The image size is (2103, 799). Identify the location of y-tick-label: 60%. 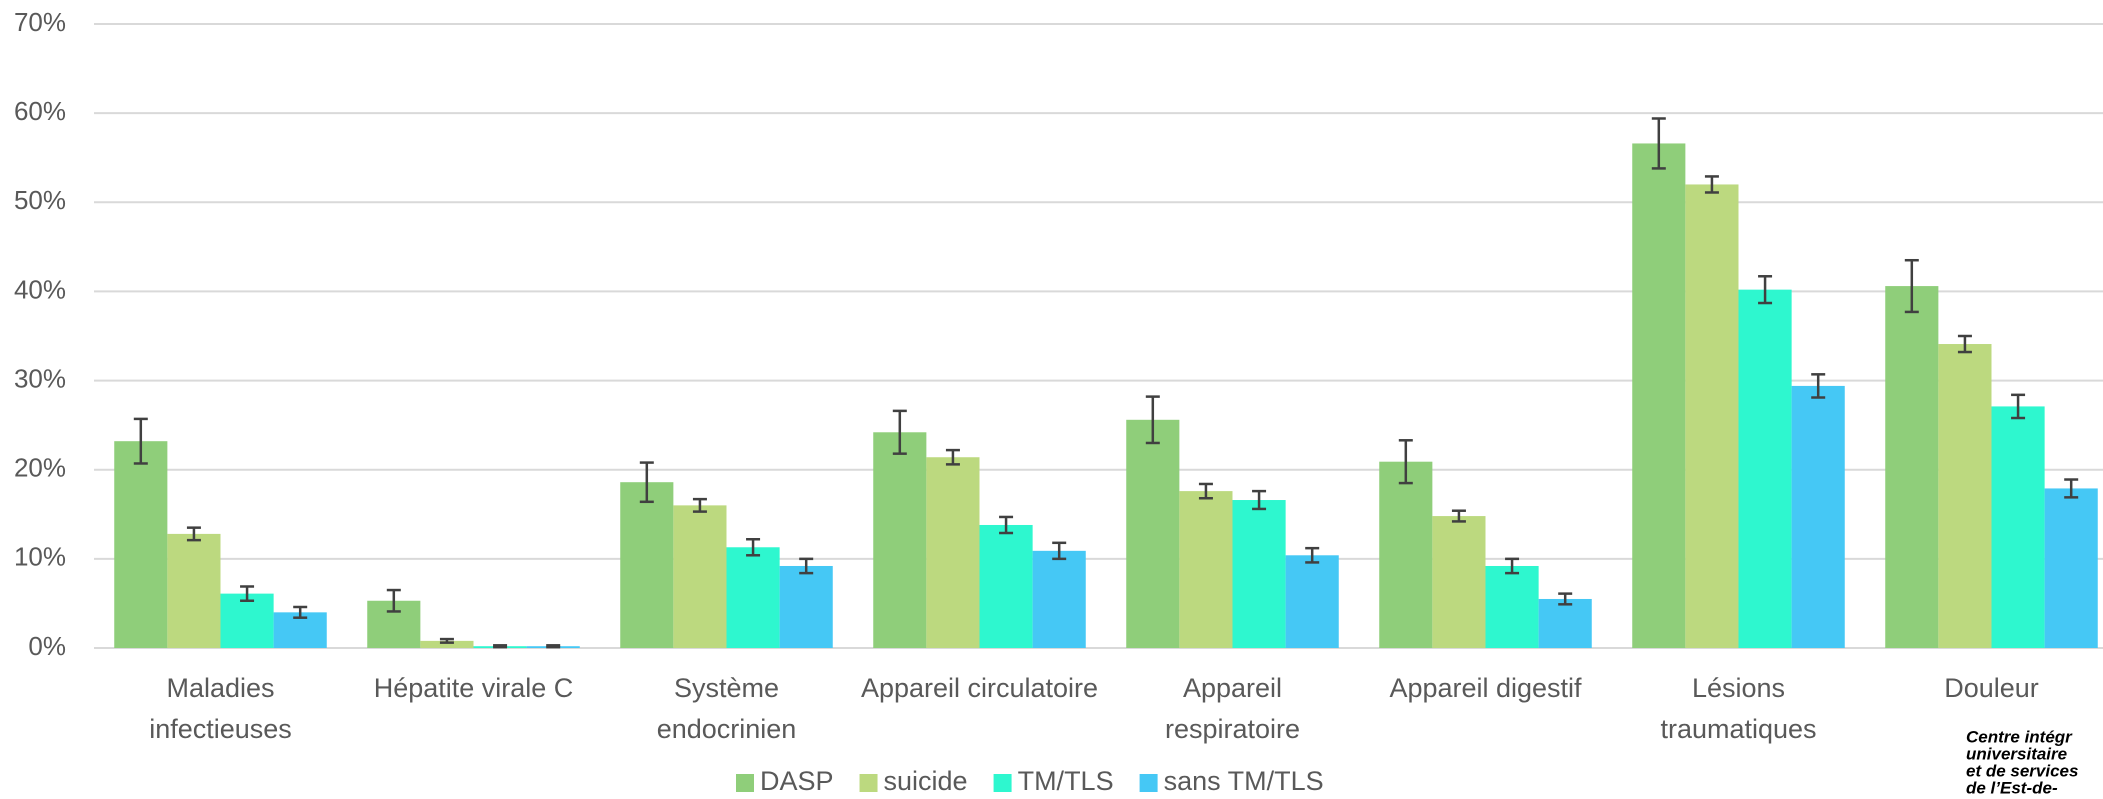
(40, 111).